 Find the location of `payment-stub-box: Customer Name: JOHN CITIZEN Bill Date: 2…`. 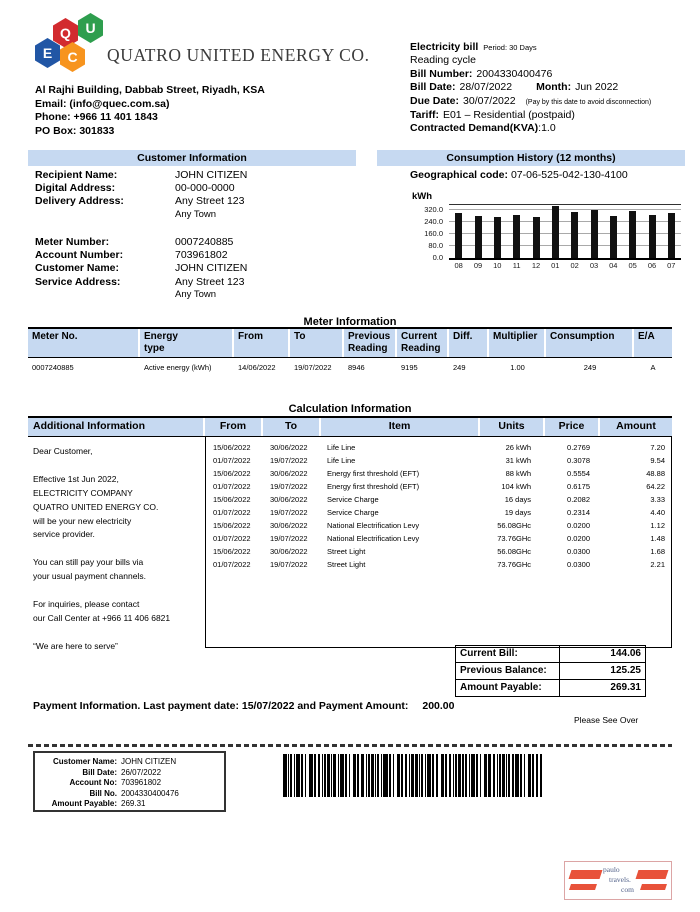

payment-stub-box: Customer Name: JOHN CITIZEN Bill Date: 2… is located at coordinates (129, 781).